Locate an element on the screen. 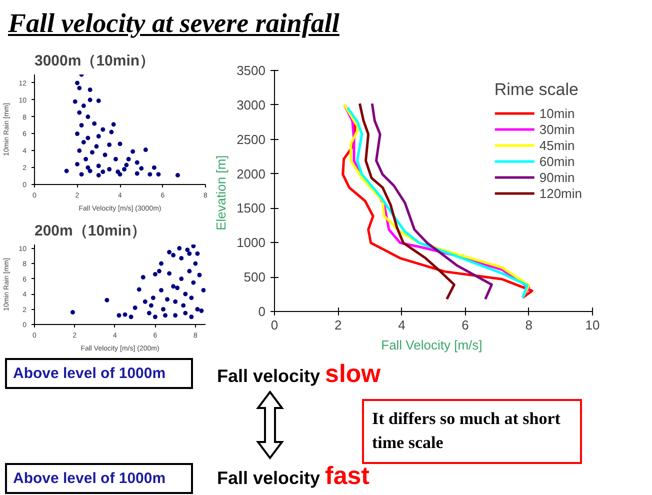  y-tick-label: 0 is located at coordinates (262, 311).